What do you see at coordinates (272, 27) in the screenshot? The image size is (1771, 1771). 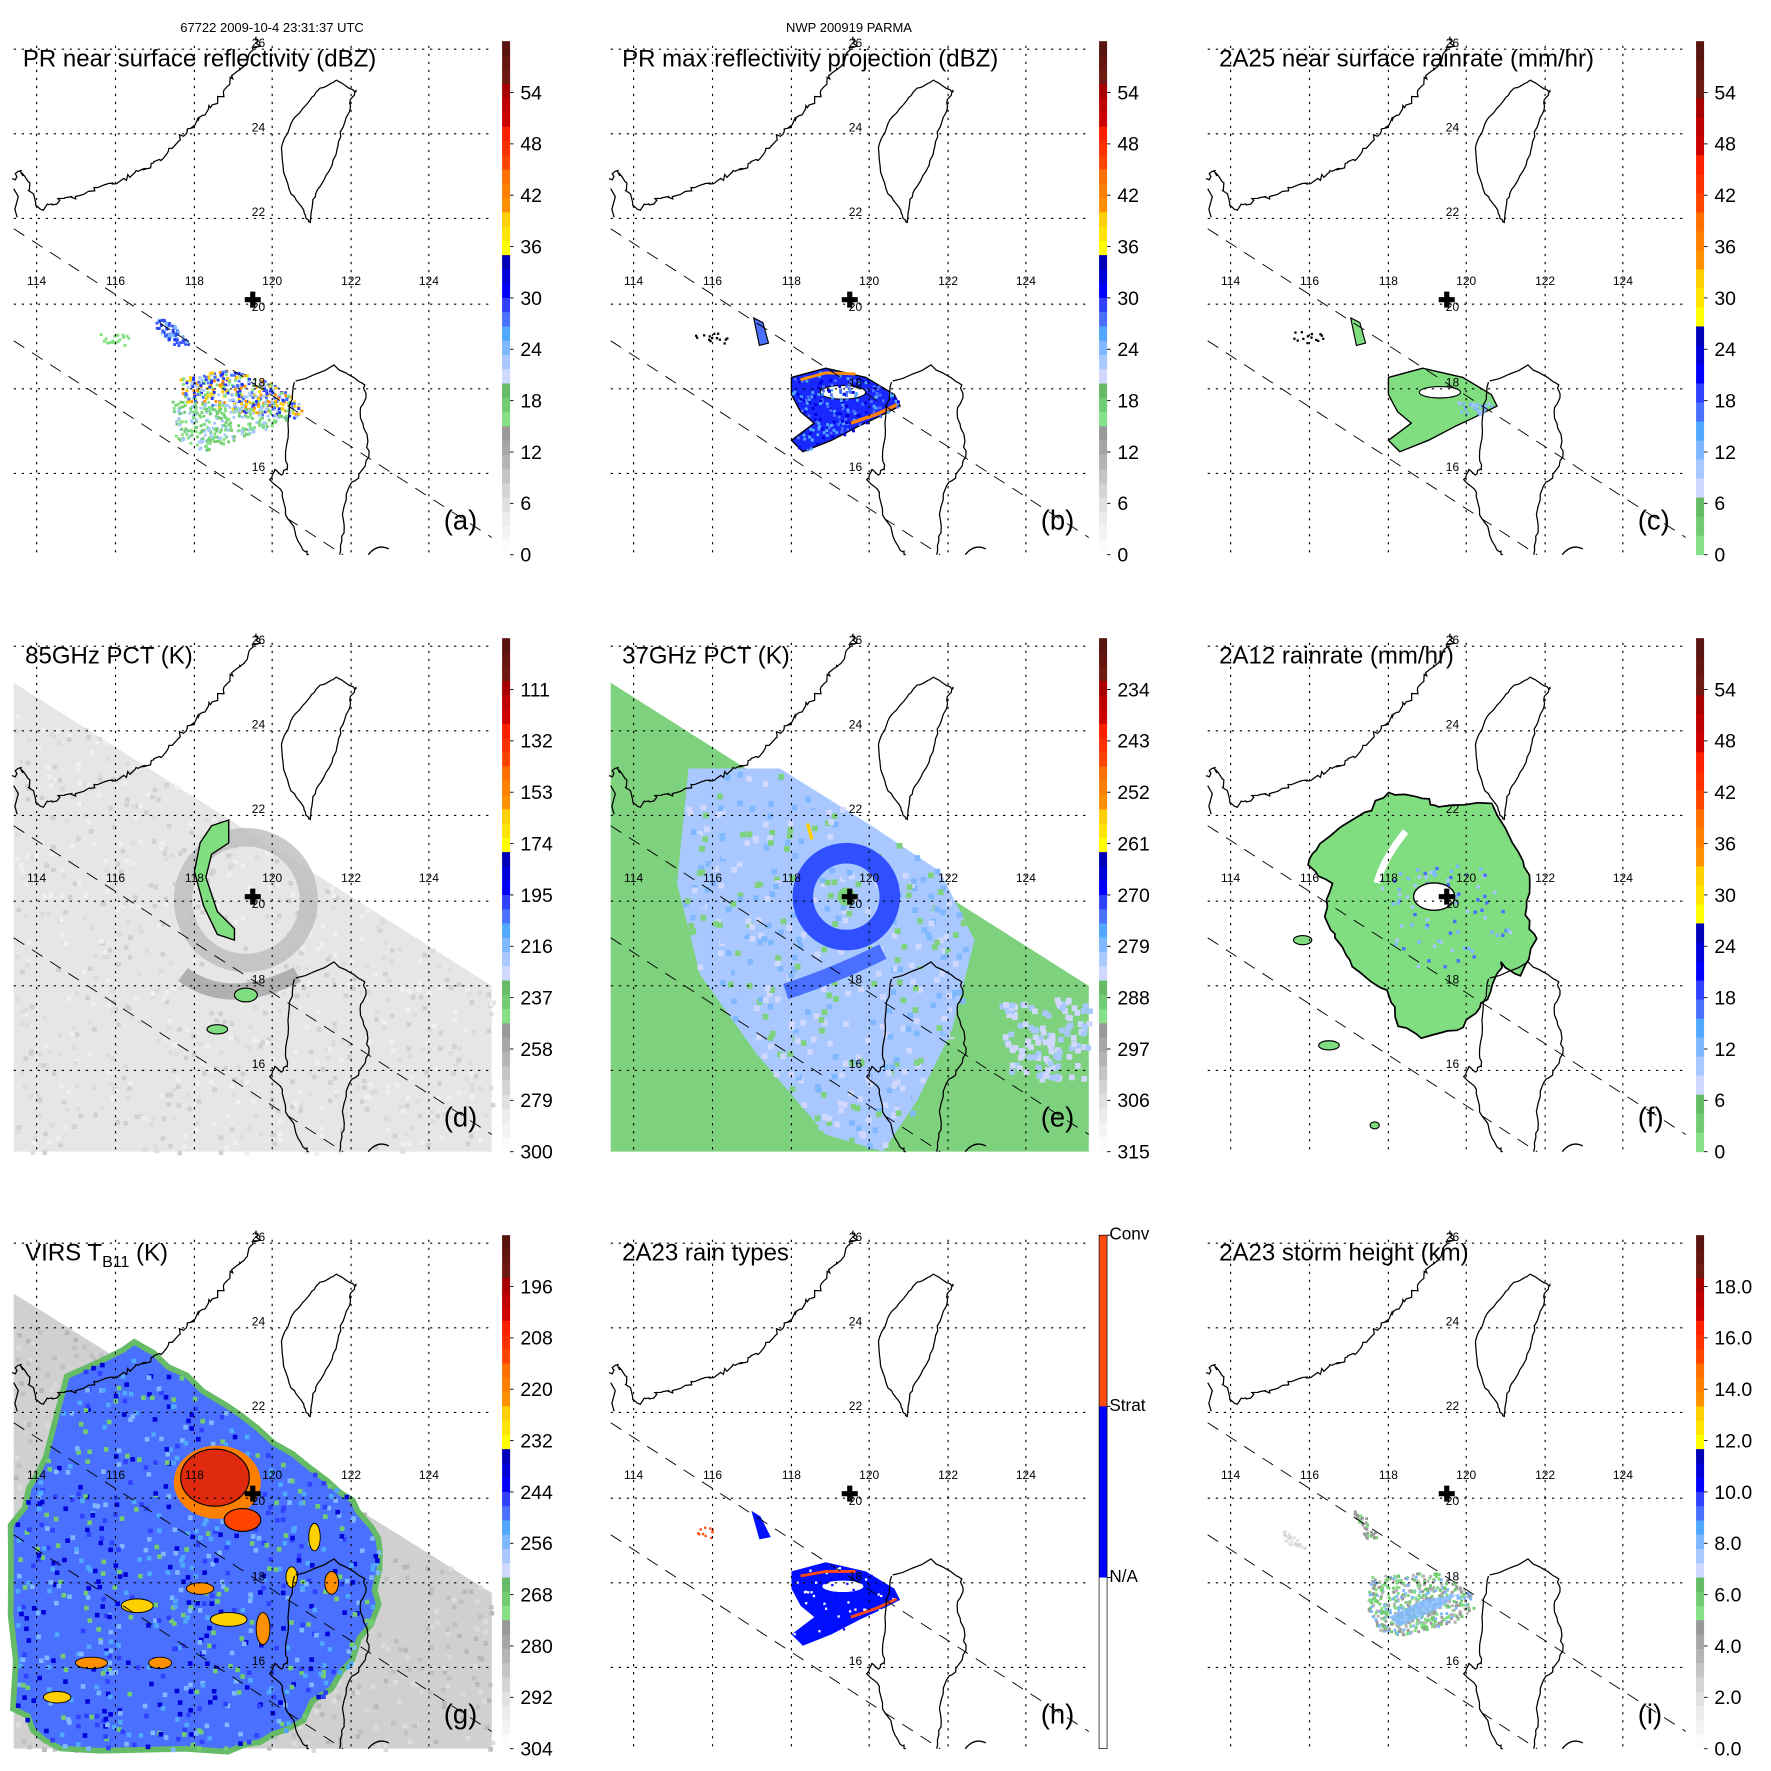 I see `orbit-time-header: 67722 2009-10-4 23:31:37 UTC` at bounding box center [272, 27].